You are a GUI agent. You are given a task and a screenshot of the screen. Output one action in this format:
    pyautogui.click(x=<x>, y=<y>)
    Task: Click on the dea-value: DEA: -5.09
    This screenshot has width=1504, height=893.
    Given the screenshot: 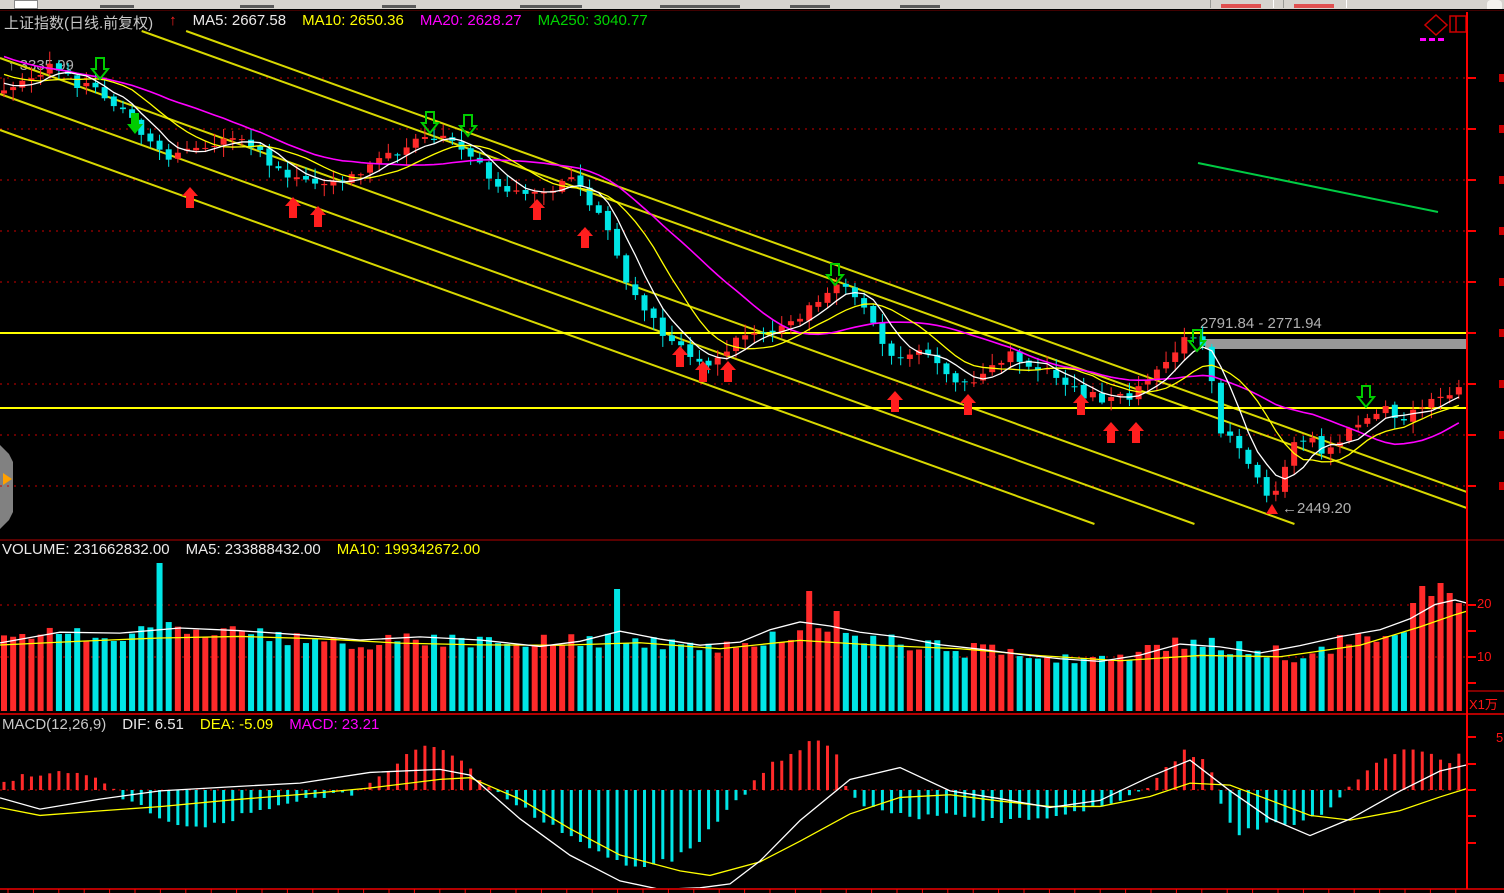 What is the action you would take?
    pyautogui.click(x=236, y=724)
    